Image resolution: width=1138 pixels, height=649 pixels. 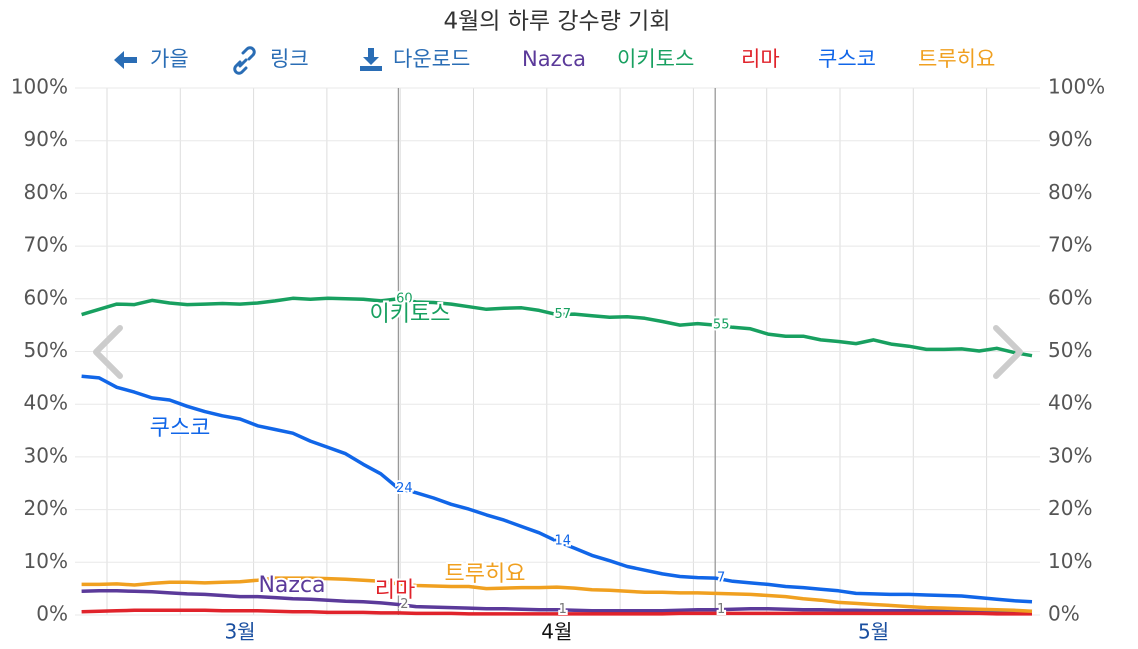 What do you see at coordinates (404, 604) in the screenshot?
I see `data-label: 2` at bounding box center [404, 604].